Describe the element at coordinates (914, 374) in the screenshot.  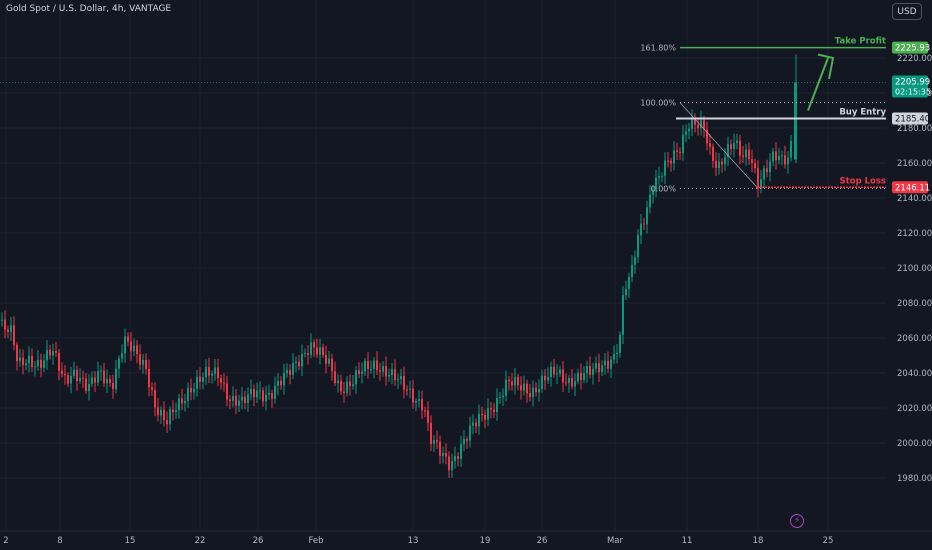
I see `y-tick-label: 2040.00` at that location.